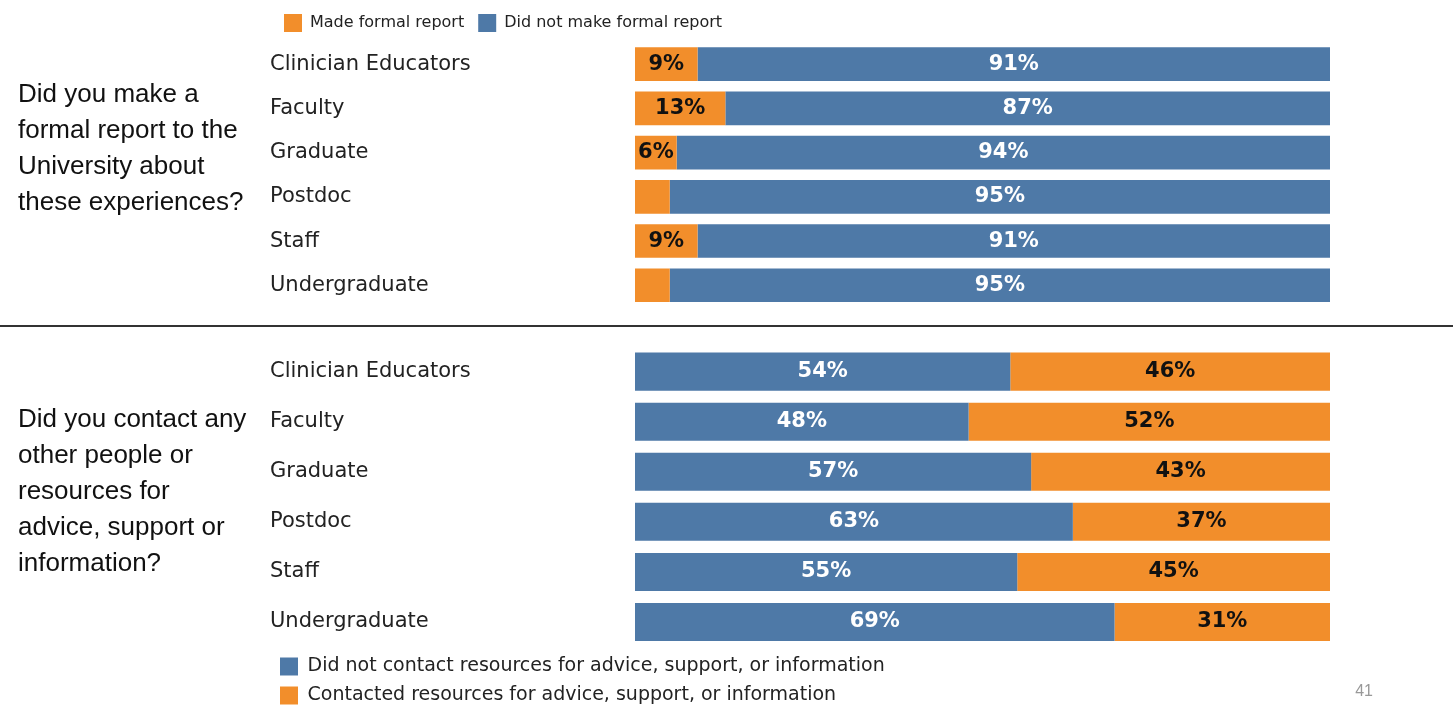 This screenshot has height=722, width=1453. I want to click on legend-label: Did not make formal report, so click(613, 22).